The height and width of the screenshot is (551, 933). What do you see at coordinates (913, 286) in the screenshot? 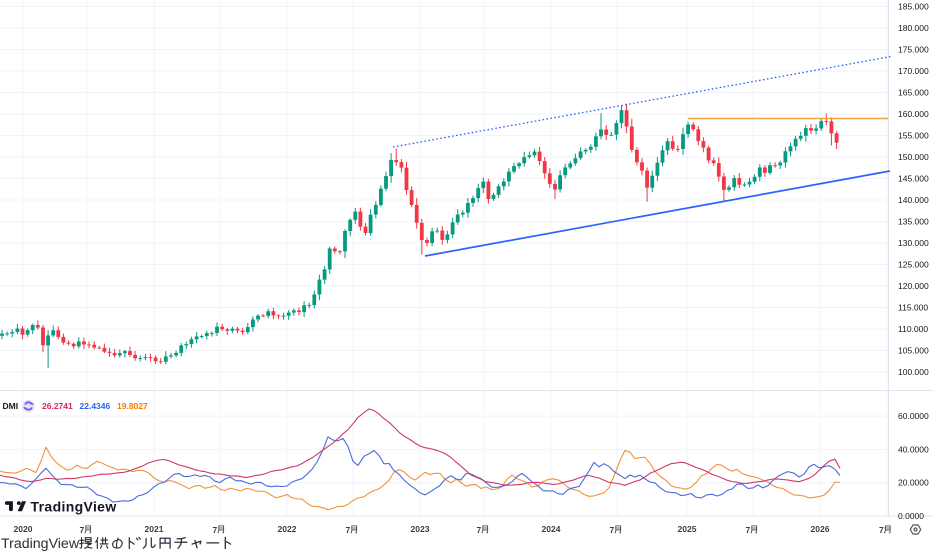
I see `svg-text: 120.000` at bounding box center [913, 286].